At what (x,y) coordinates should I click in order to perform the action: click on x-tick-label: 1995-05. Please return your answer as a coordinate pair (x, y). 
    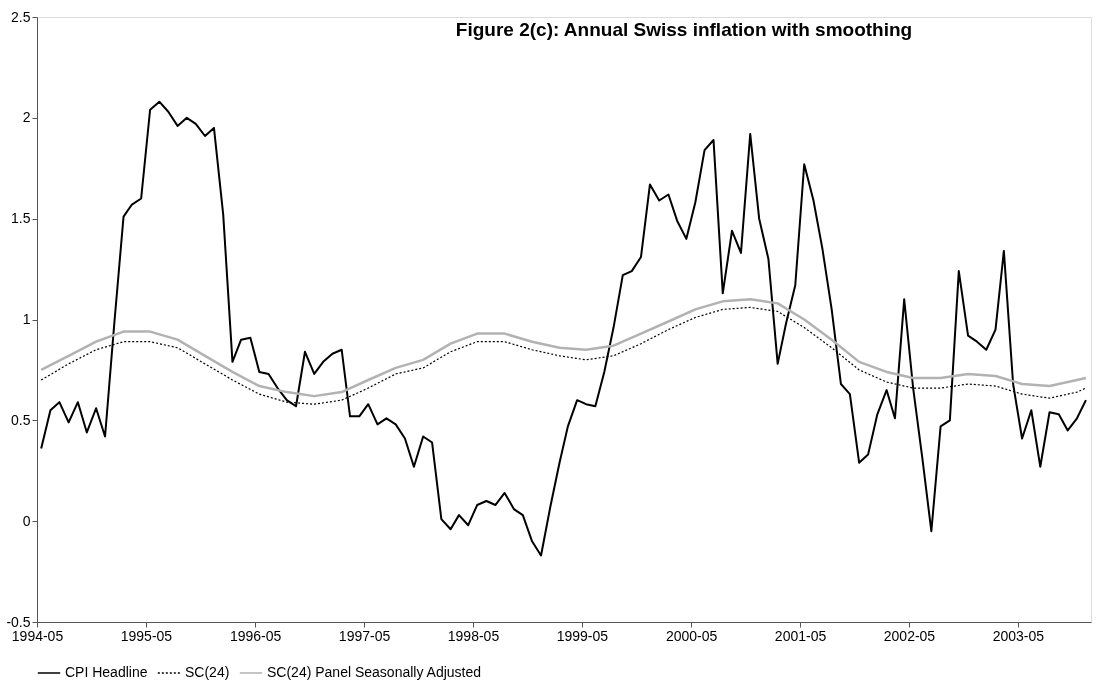
    Looking at the image, I should click on (146, 635).